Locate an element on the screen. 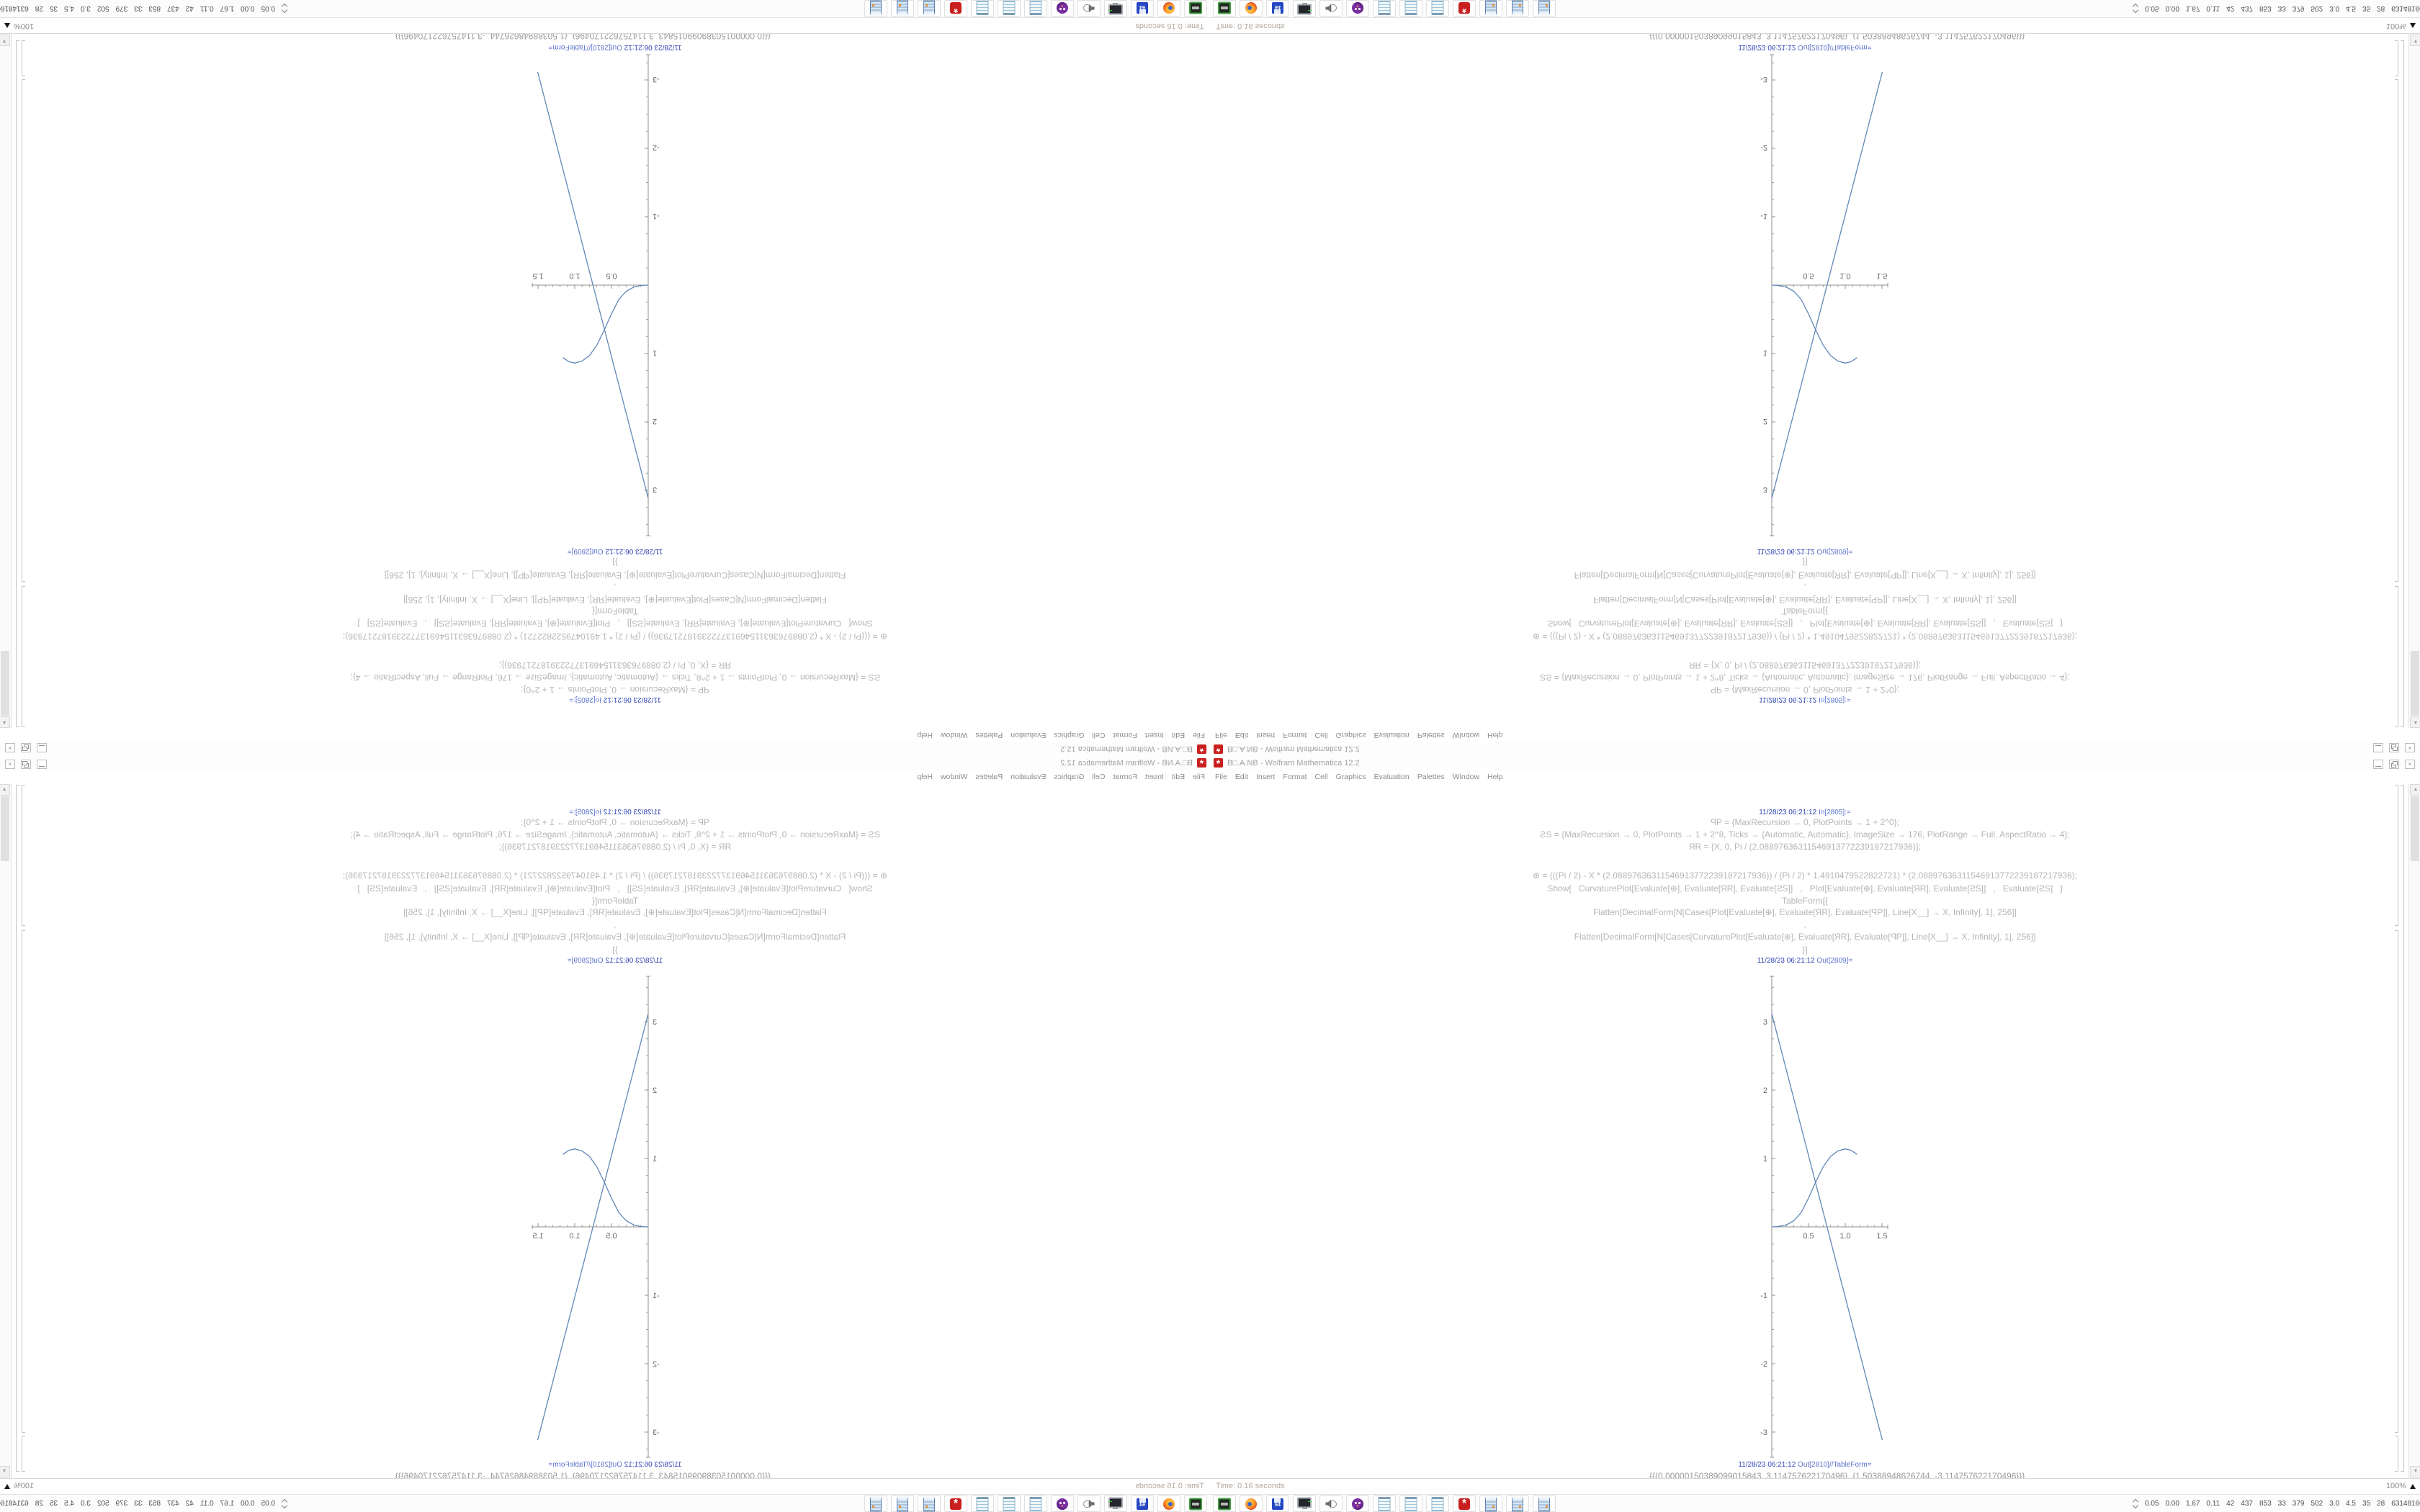 The image size is (2420, 1512). purple-mascot-icon is located at coordinates (1062, 1503).